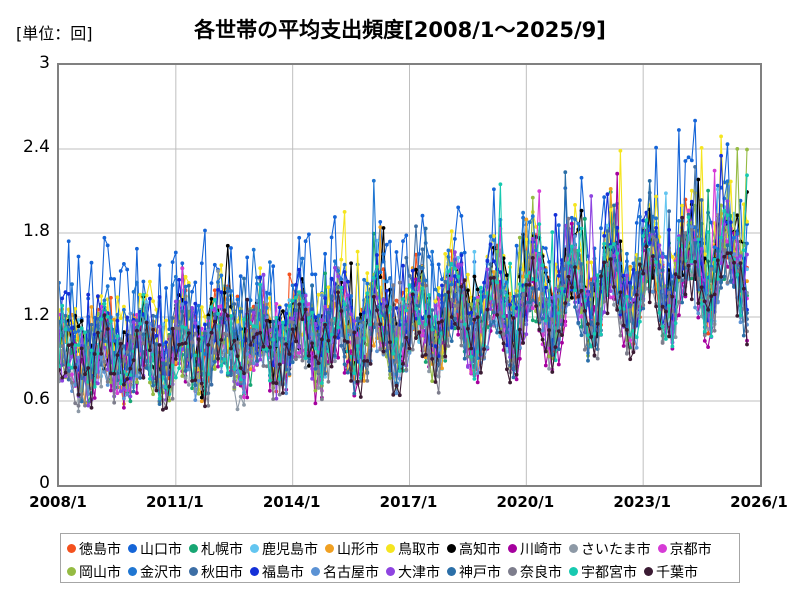 This screenshot has width=800, height=600. I want to click on legend-item-神戸市: 神戸市, so click(474, 572).